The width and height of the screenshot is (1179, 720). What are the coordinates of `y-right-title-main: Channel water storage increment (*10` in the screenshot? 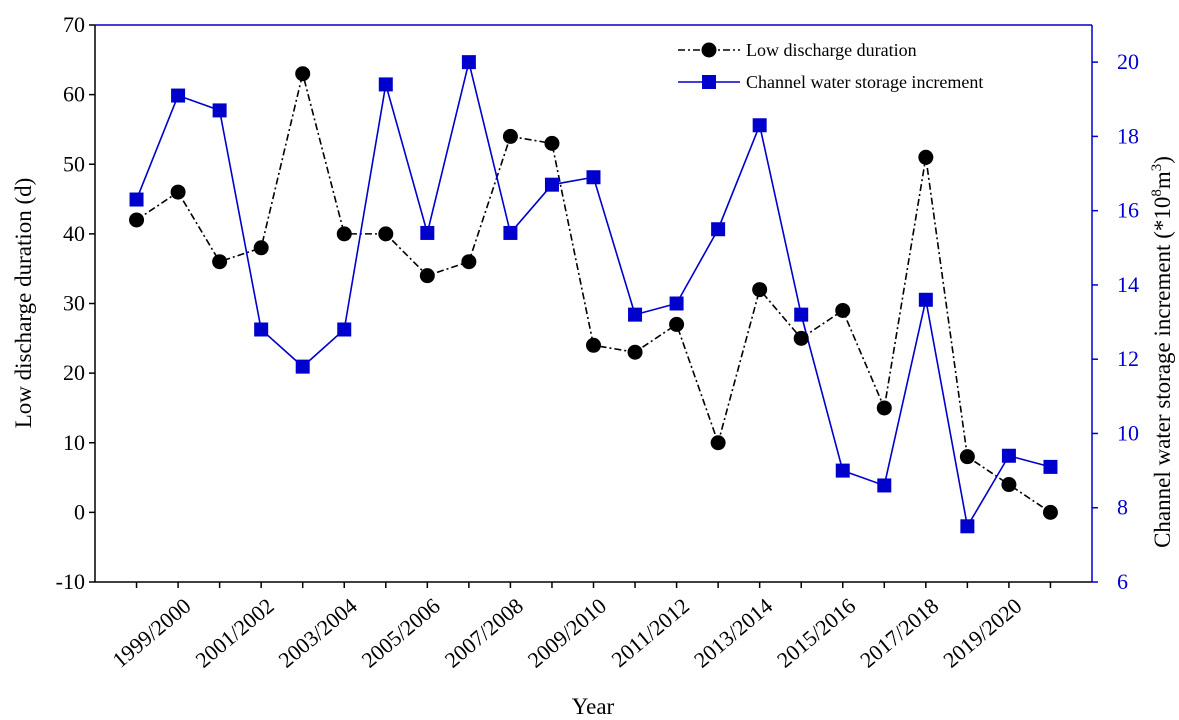 It's located at (1162, 372).